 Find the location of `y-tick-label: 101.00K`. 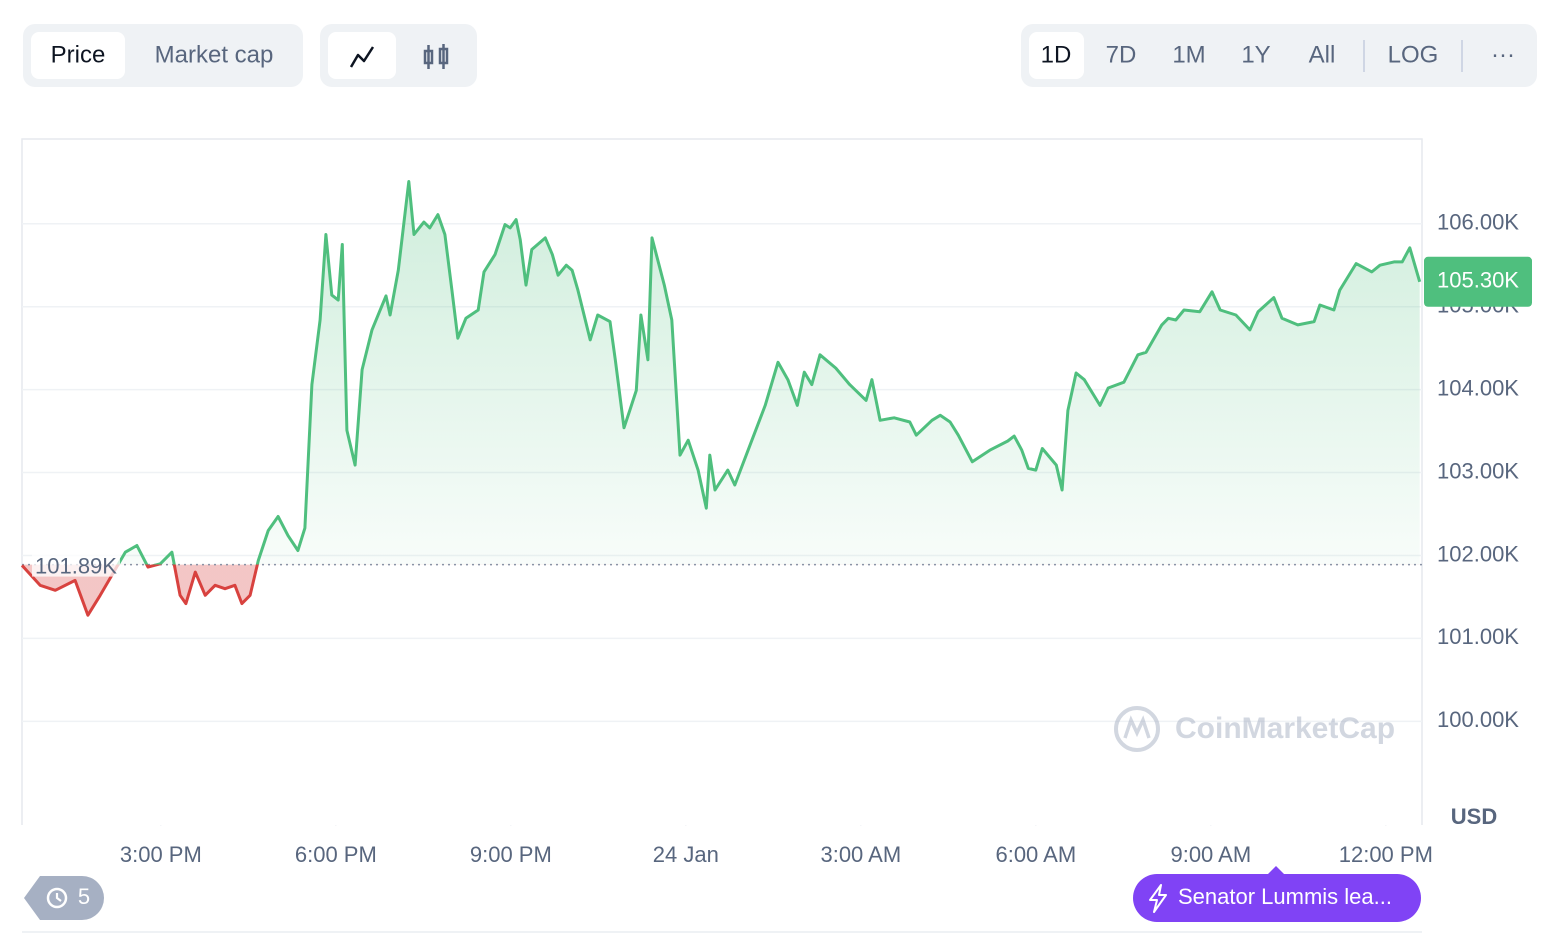

y-tick-label: 101.00K is located at coordinates (1478, 636).